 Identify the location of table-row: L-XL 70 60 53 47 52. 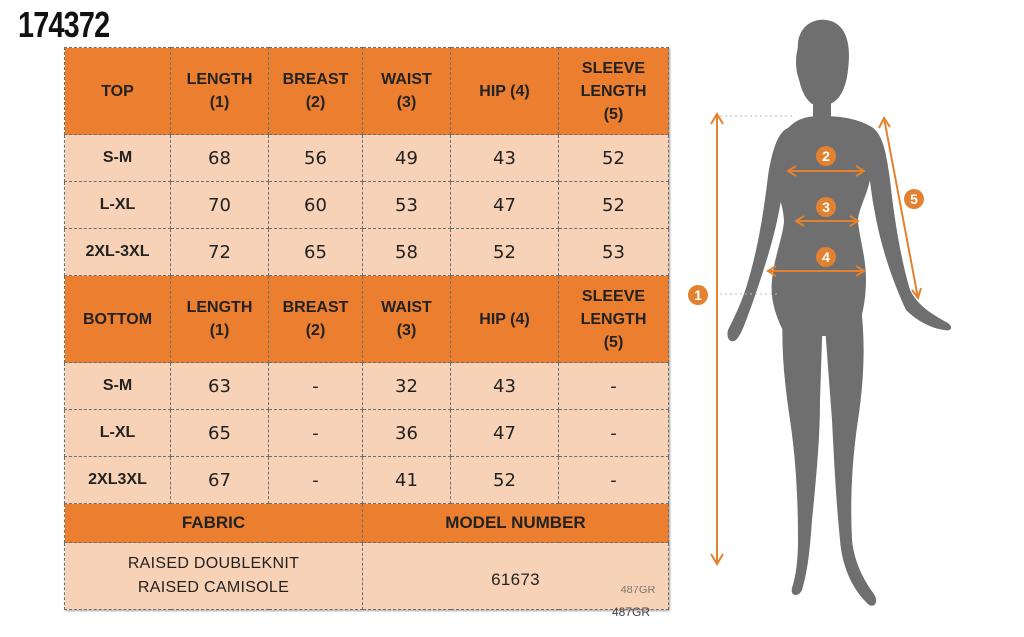
(366, 205).